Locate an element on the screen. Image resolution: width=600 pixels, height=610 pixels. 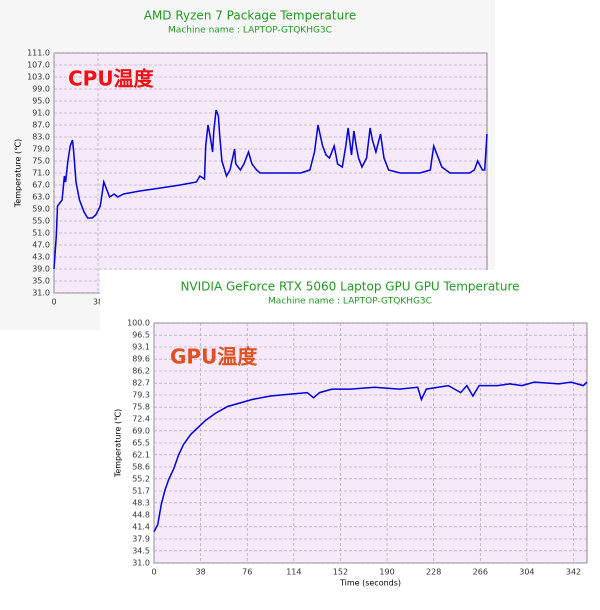
y-tick-label: 69.0 is located at coordinates (141, 430).